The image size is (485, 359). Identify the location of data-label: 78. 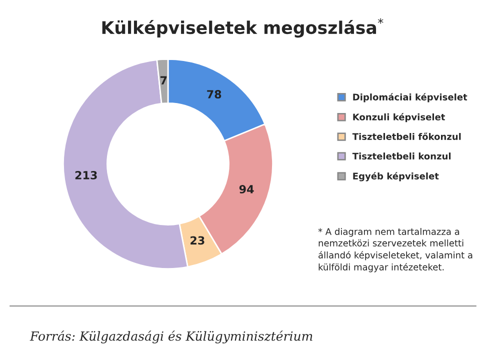
(214, 94).